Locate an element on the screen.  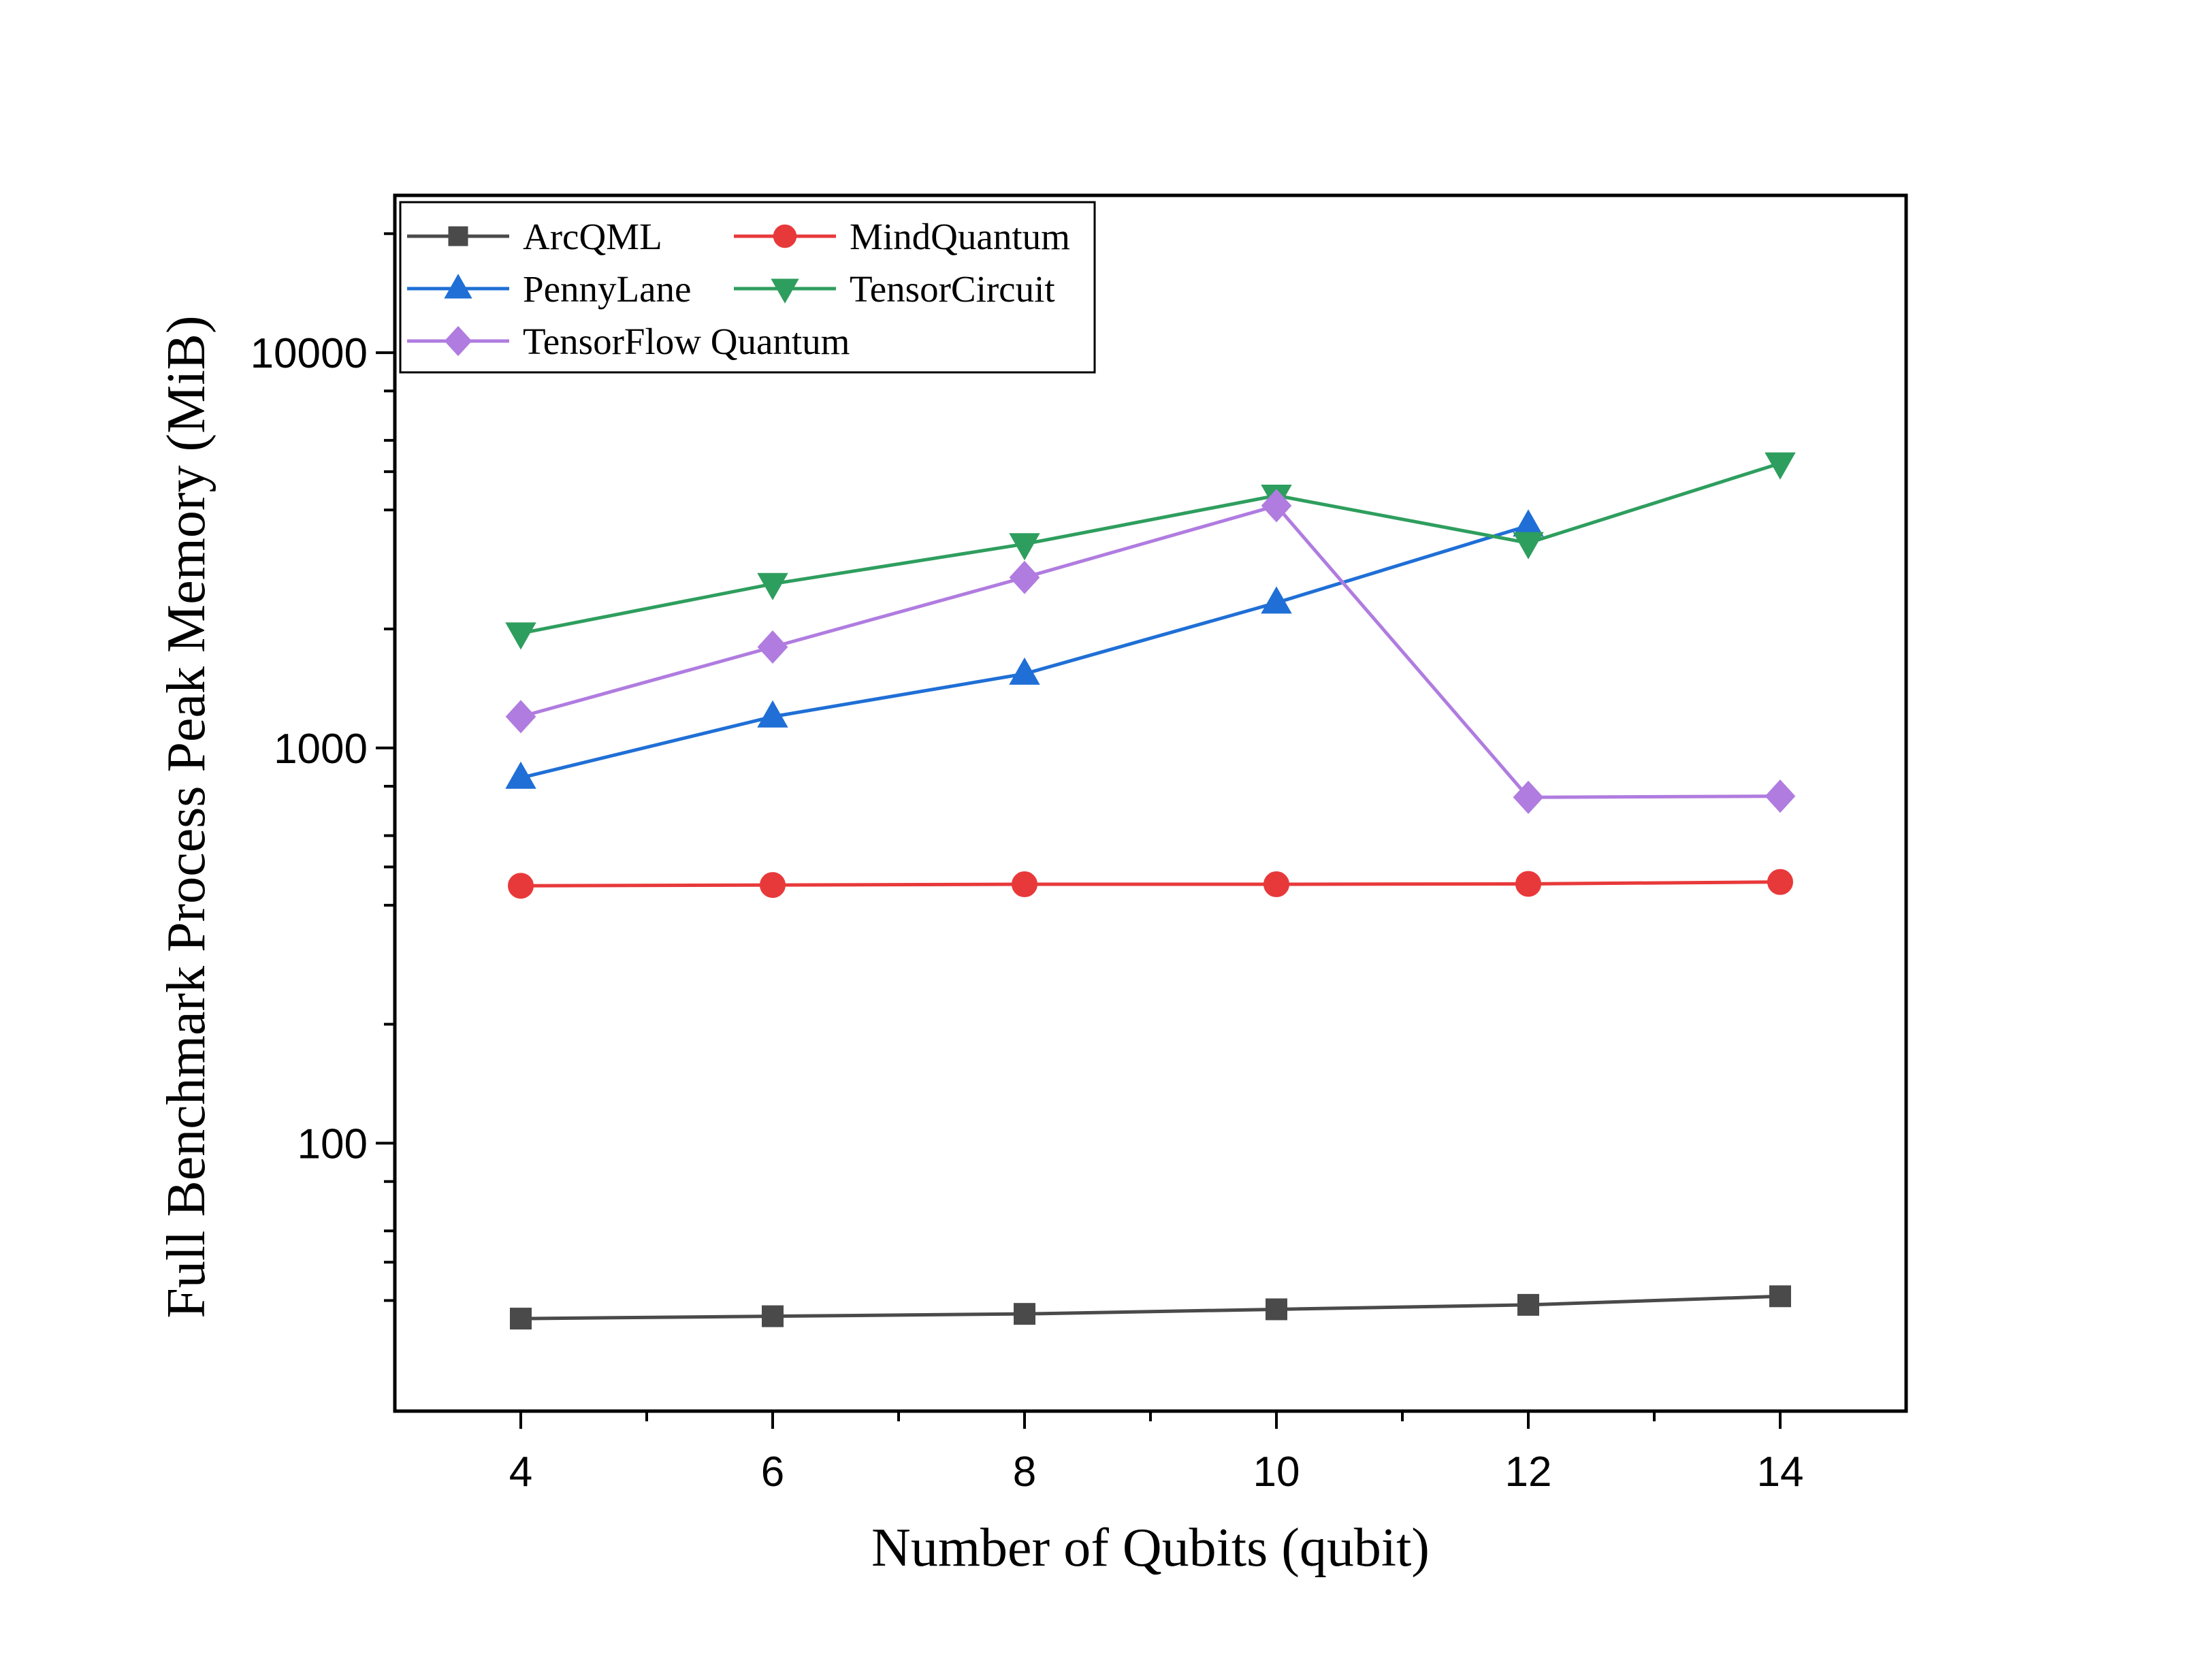
series-tensorflow-quantum is located at coordinates (1151, 652).